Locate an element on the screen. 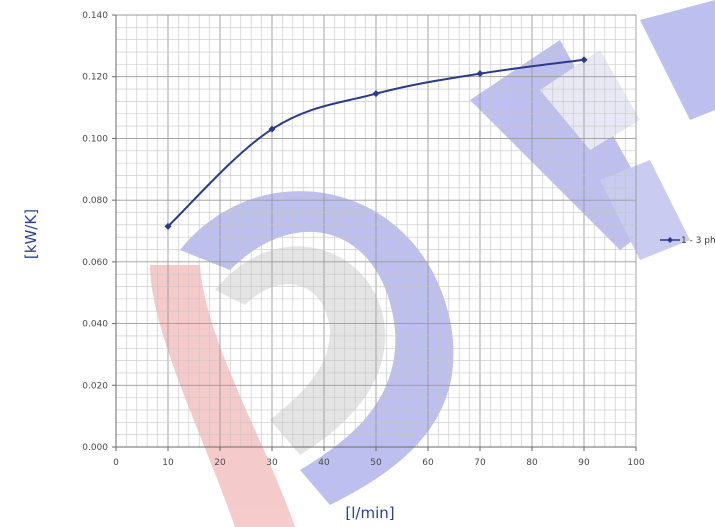 This screenshot has height=527, width=715. x-tick-label: 30 is located at coordinates (272, 463).